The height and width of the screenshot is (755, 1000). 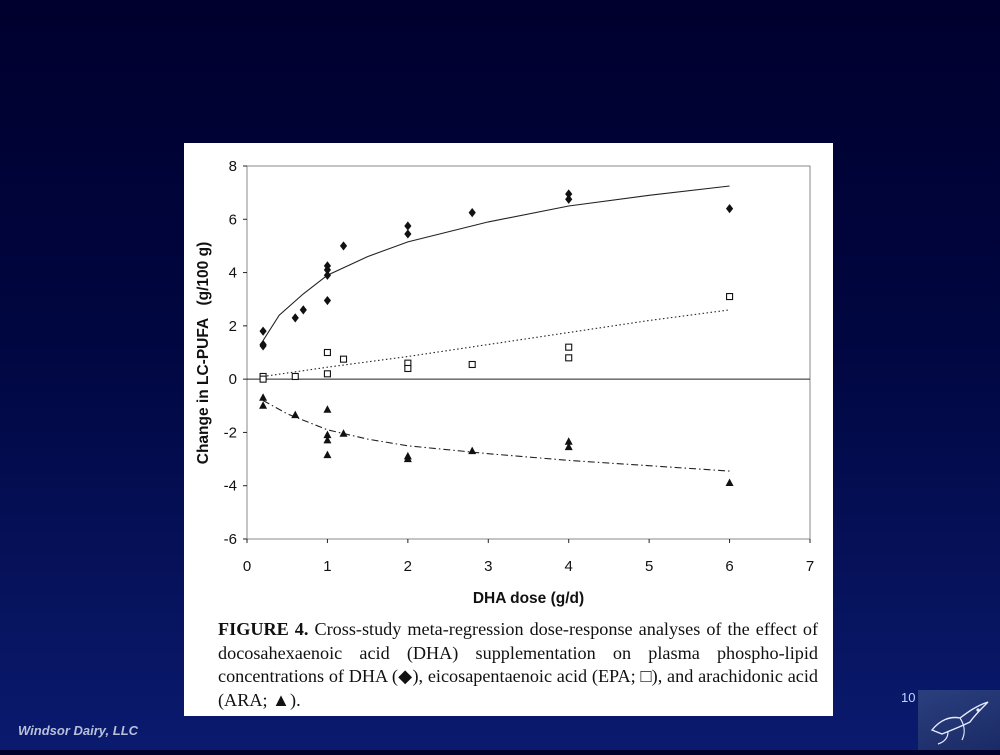 I want to click on y-tick-label: 6, so click(x=233, y=219).